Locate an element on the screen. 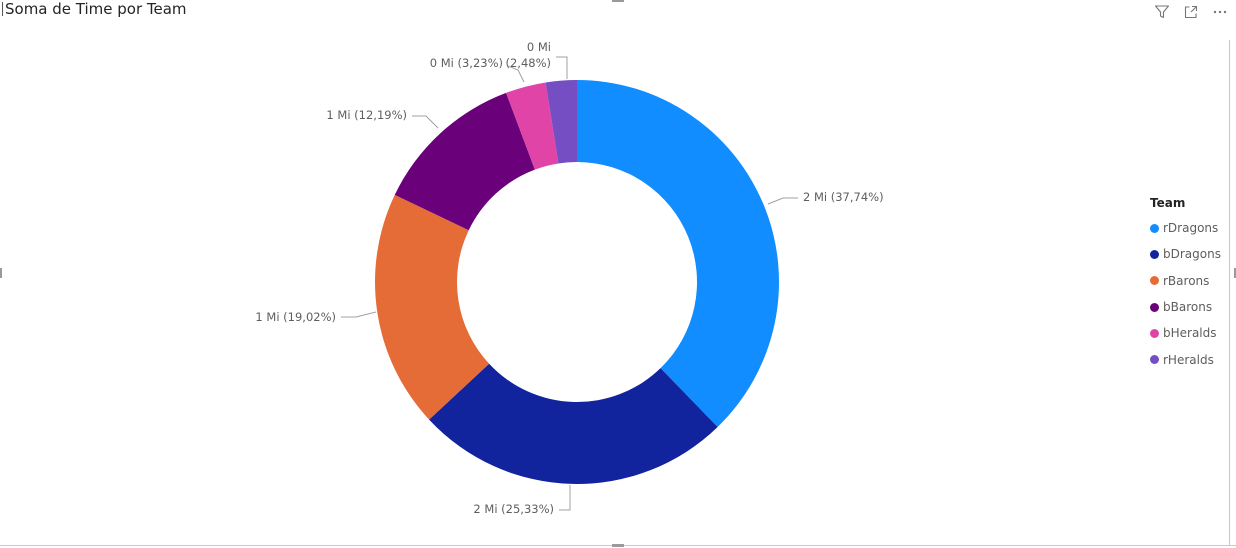 The image size is (1236, 548). slice-rheralds is located at coordinates (561, 122).